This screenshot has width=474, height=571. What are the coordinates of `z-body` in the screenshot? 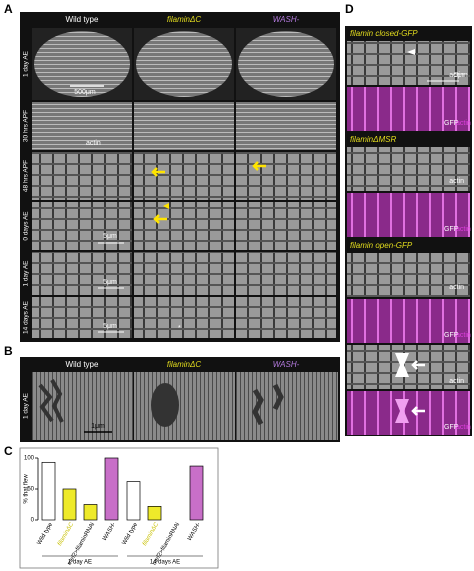 It's located at (165, 405).